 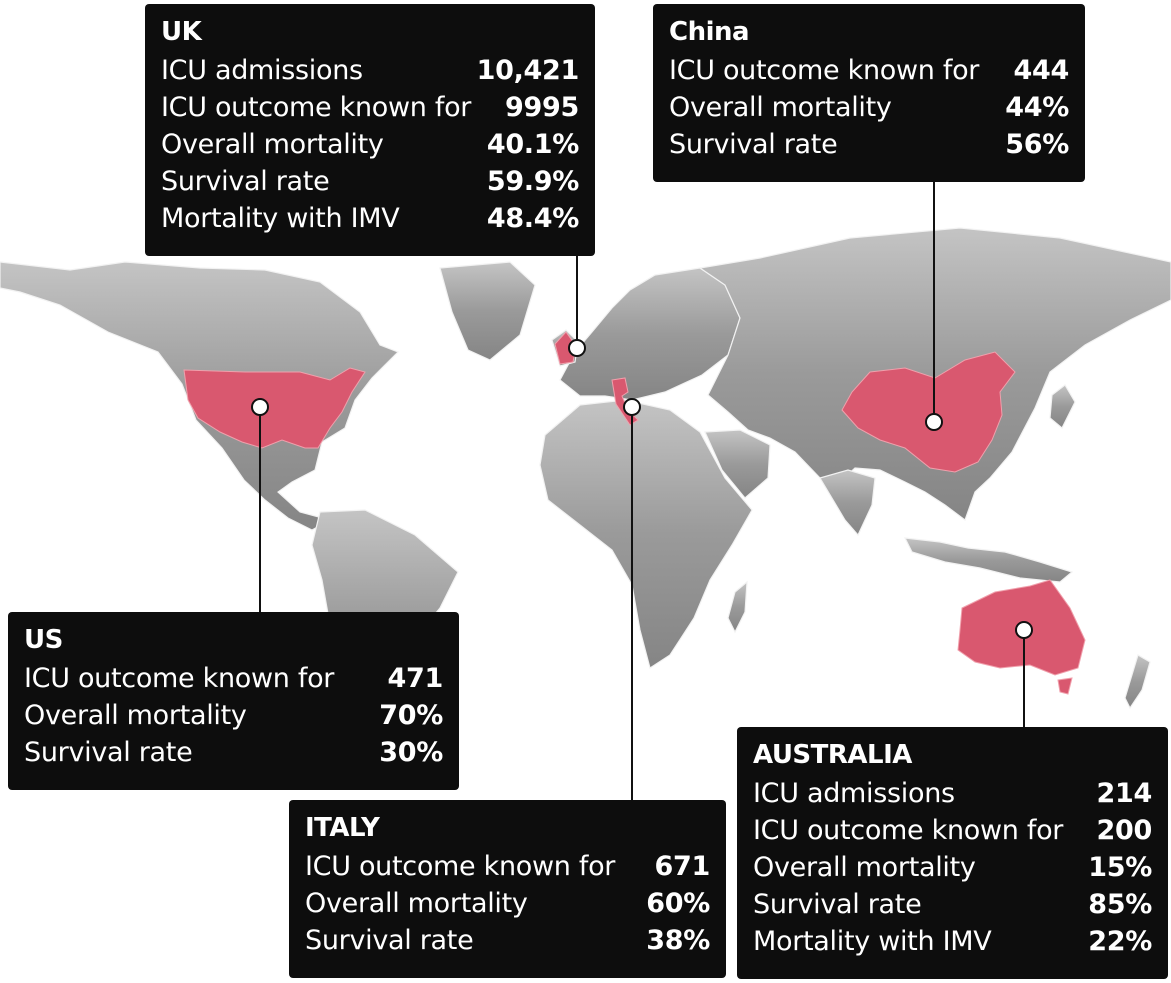 What do you see at coordinates (832, 755) in the screenshot?
I see `callout-title: AUSTRALIA` at bounding box center [832, 755].